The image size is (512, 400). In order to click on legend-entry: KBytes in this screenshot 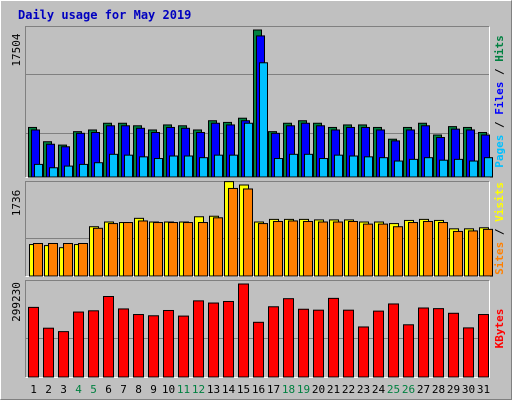, I will do `click(499, 329)`.